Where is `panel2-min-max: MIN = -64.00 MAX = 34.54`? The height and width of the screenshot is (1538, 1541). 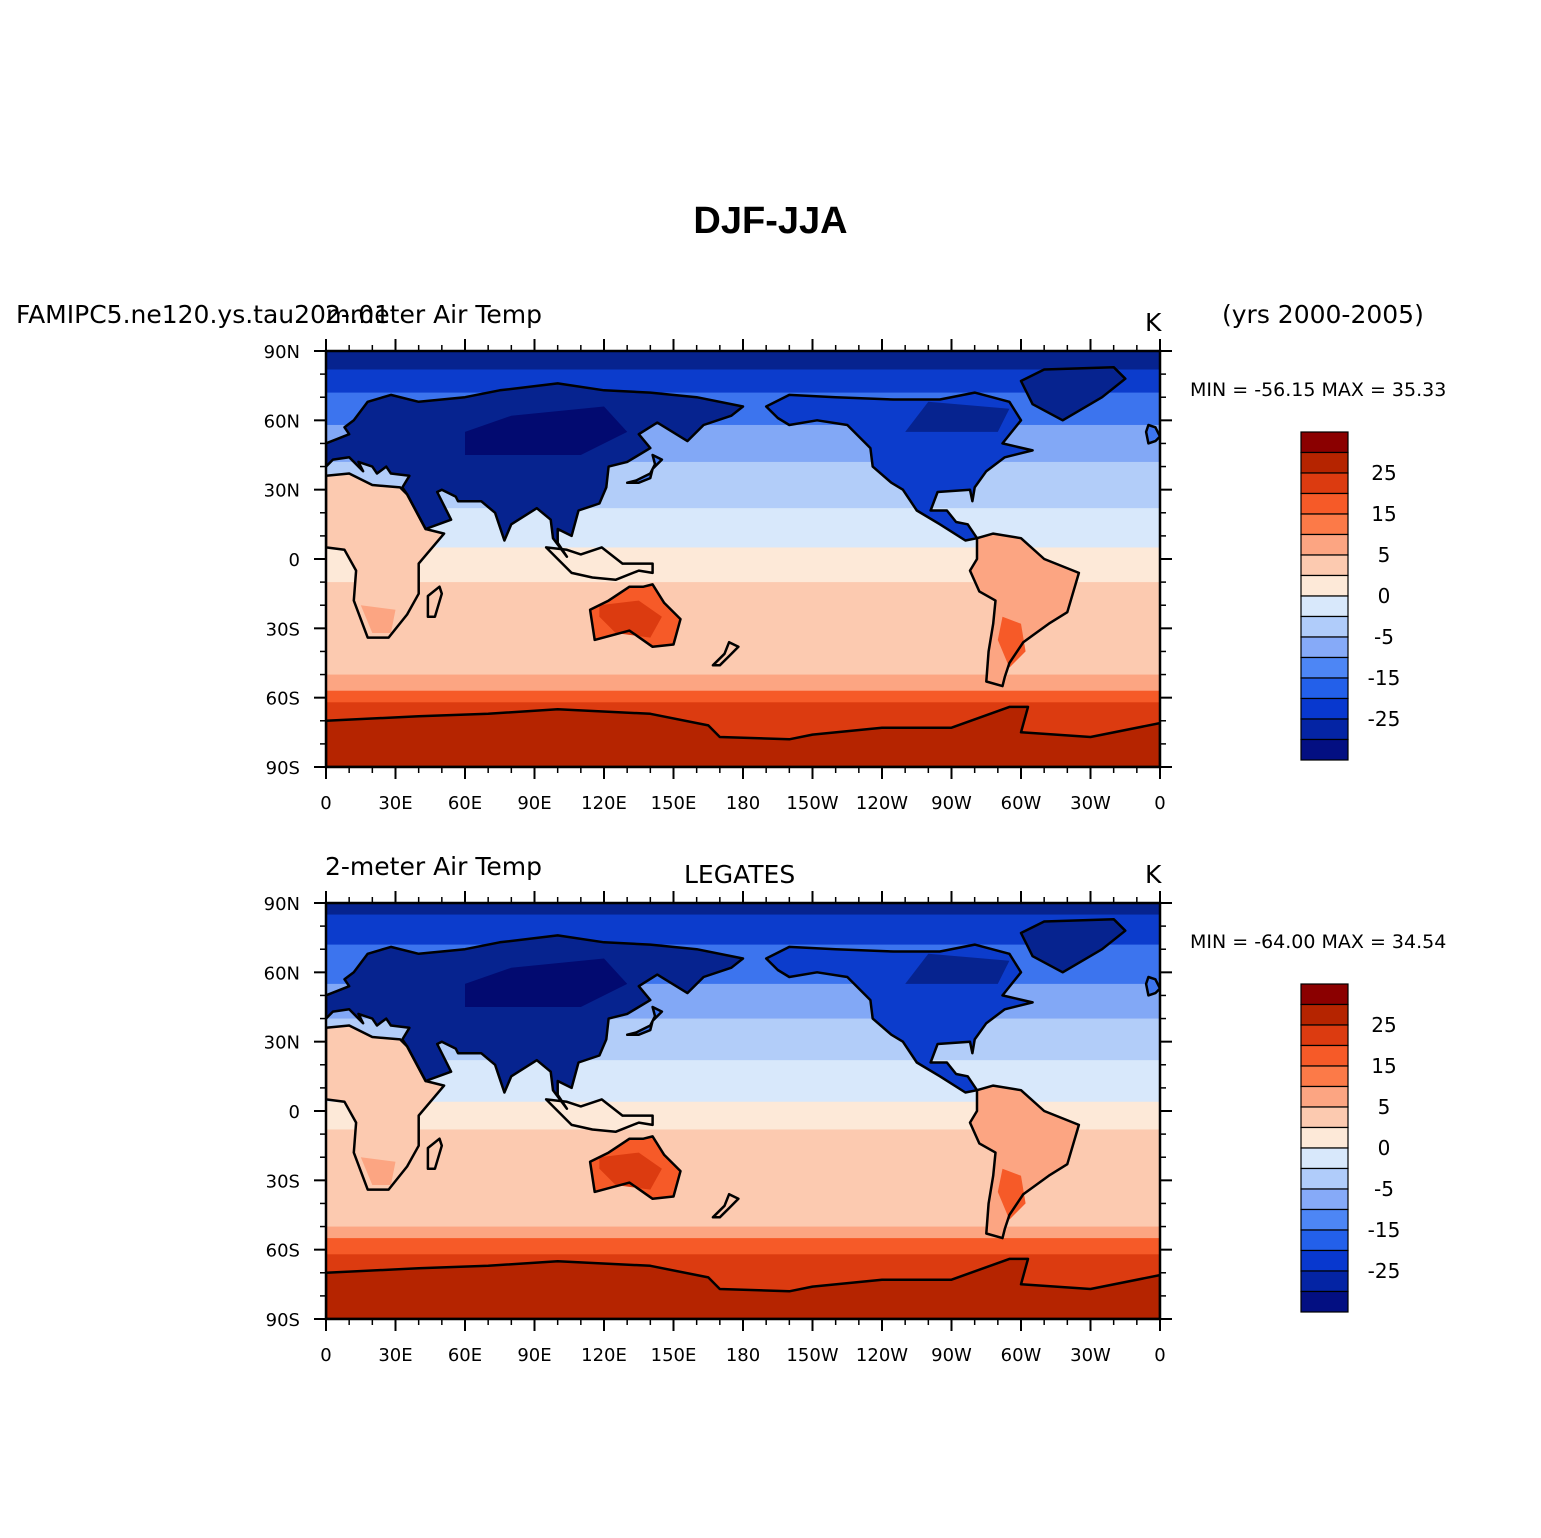
panel2-min-max: MIN = -64.00 MAX = 34.54 is located at coordinates (1318, 942).